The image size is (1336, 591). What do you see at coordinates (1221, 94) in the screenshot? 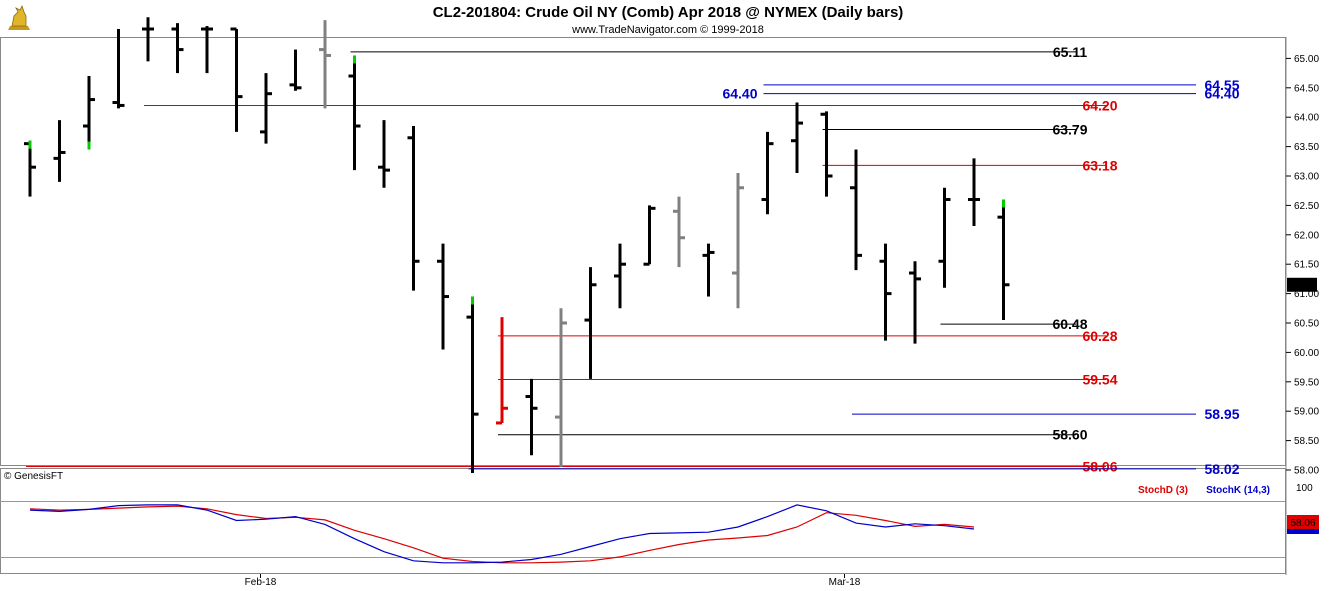
I see `level-label: 64.40` at bounding box center [1221, 94].